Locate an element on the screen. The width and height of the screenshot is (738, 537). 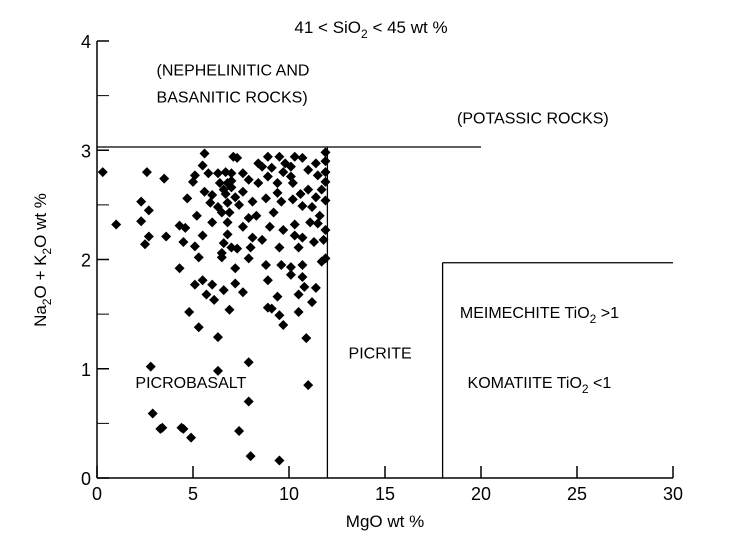
x-tick-label: 15 is located at coordinates (385, 494).